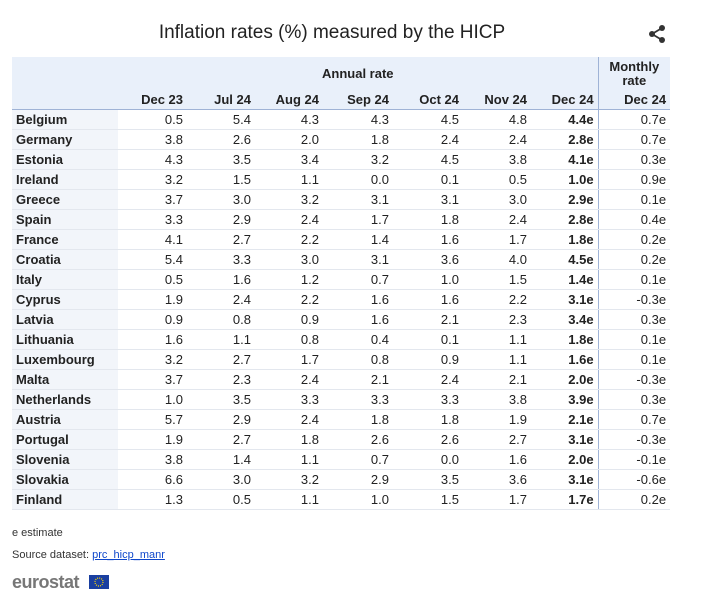  What do you see at coordinates (289, 139) in the screenshot?
I see `cell: 2.0` at bounding box center [289, 139].